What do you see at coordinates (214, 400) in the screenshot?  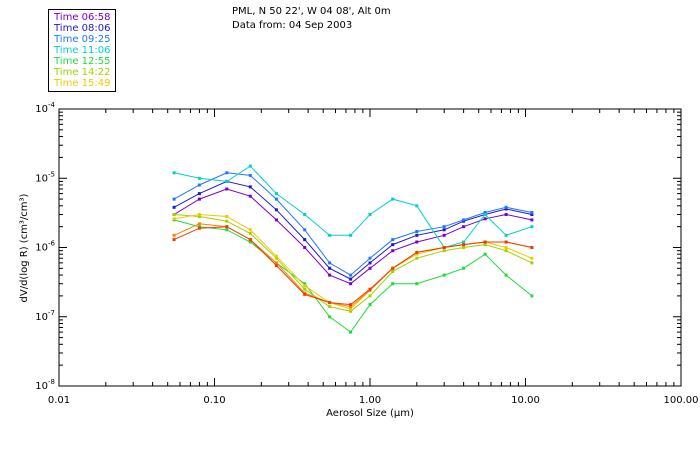 I see `x-tick-label: 0.10` at bounding box center [214, 400].